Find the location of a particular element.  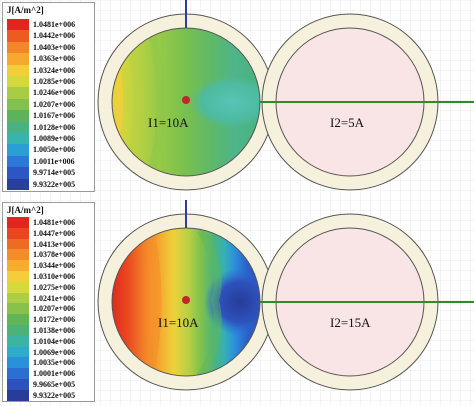

legend-label: 1.0324e+006 is located at coordinates (54, 70).